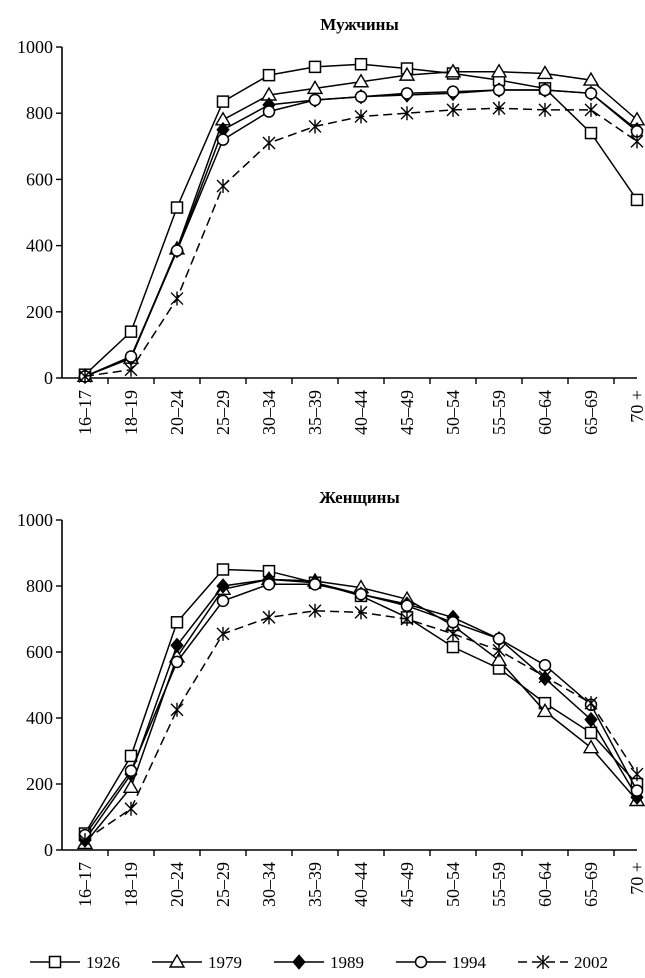 The image size is (645, 978). I want to click on legend-item-1926: 1926, so click(75, 962).